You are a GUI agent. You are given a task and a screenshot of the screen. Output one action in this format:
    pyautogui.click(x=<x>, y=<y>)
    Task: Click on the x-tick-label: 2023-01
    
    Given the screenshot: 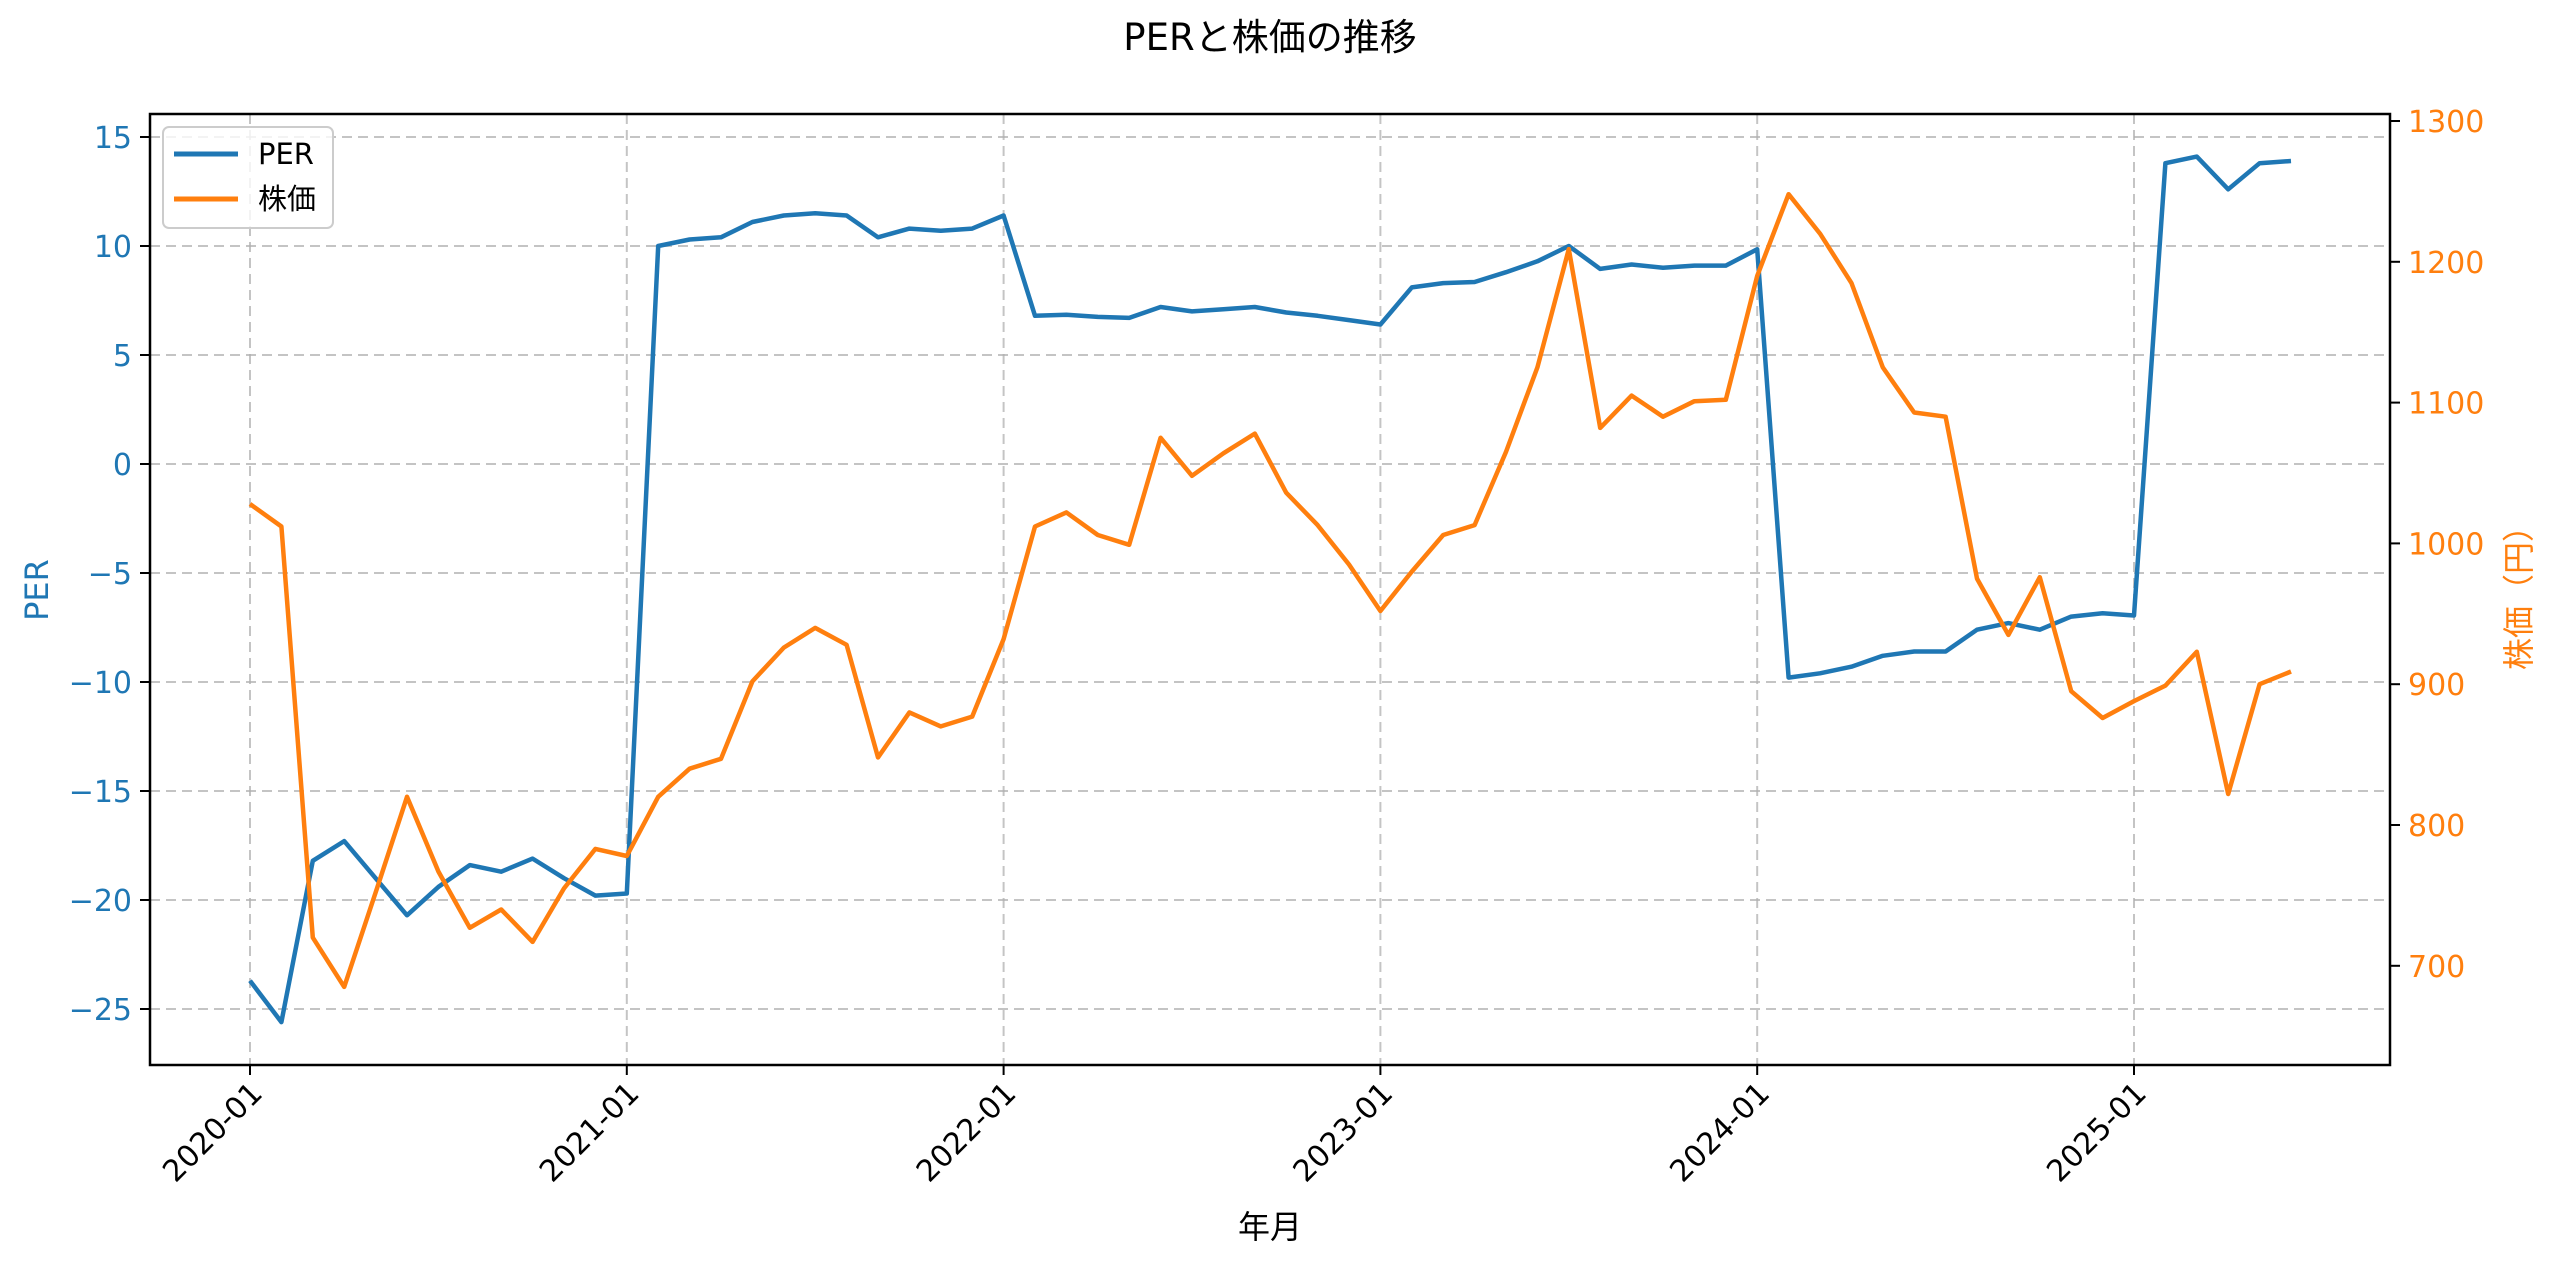 What is the action you would take?
    pyautogui.click(x=1343, y=1132)
    